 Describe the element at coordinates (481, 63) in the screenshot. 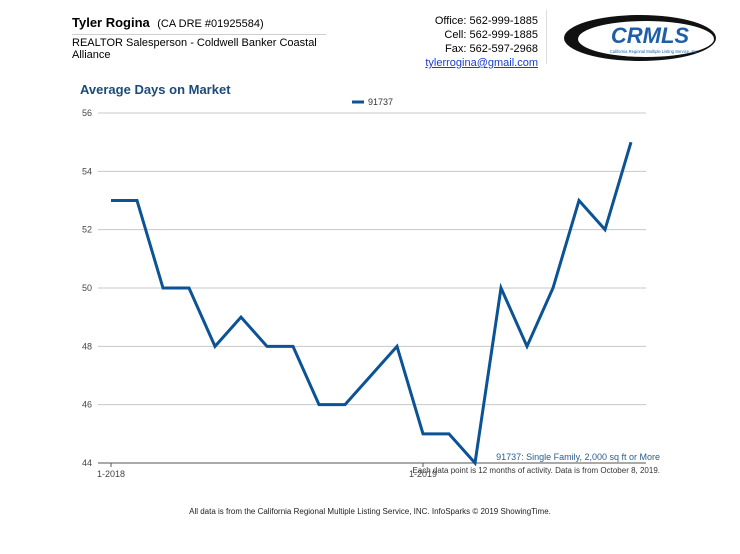

I see `contact-email-link: tylerrogina@gmail.com` at that location.